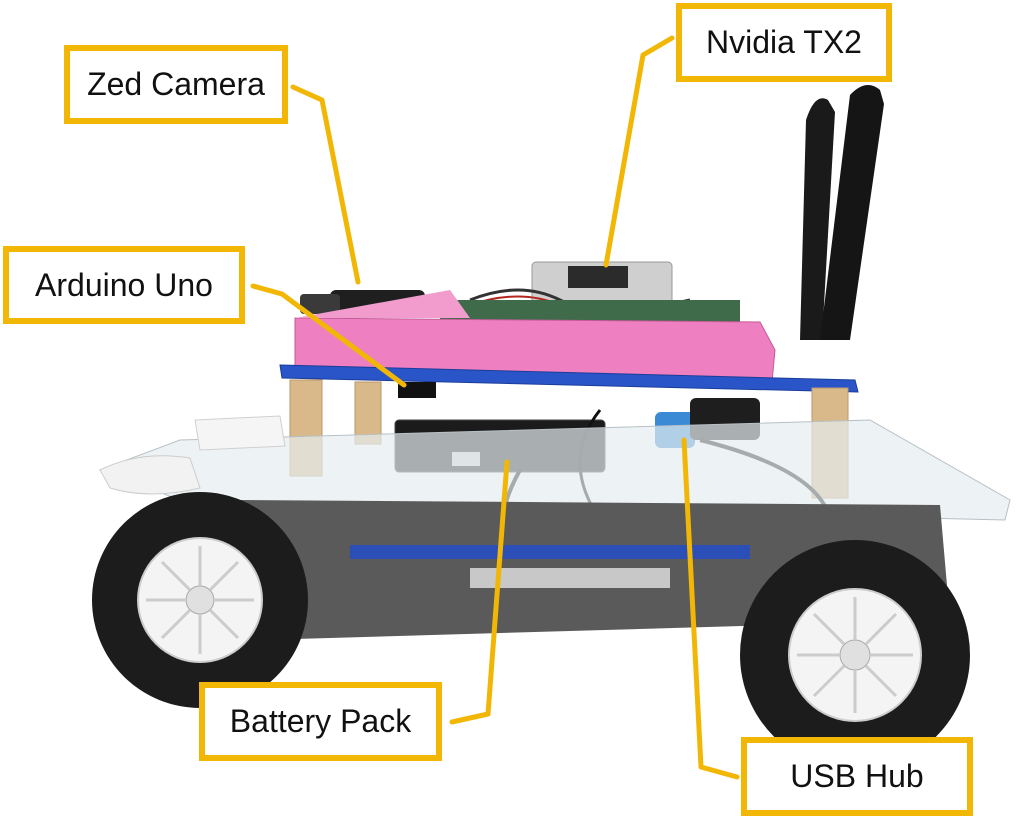  I want to click on zed-camera-label: Zed Camera, so click(176, 84).